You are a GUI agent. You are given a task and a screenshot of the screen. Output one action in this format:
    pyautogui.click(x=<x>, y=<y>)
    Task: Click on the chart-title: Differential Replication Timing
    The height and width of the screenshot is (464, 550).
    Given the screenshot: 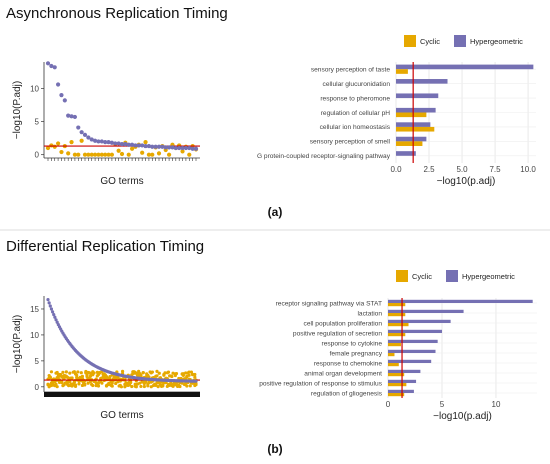 What is the action you would take?
    pyautogui.click(x=105, y=246)
    